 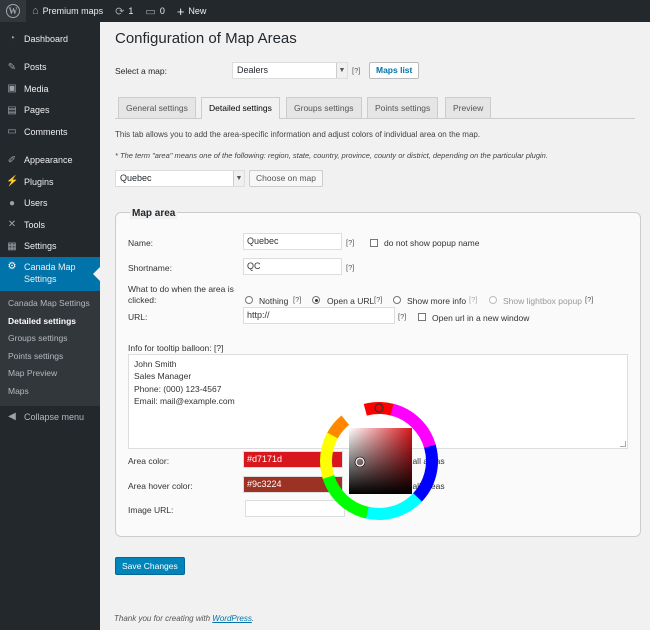 I want to click on sidebar-item-label: Canada Map Settings, so click(x=50, y=273).